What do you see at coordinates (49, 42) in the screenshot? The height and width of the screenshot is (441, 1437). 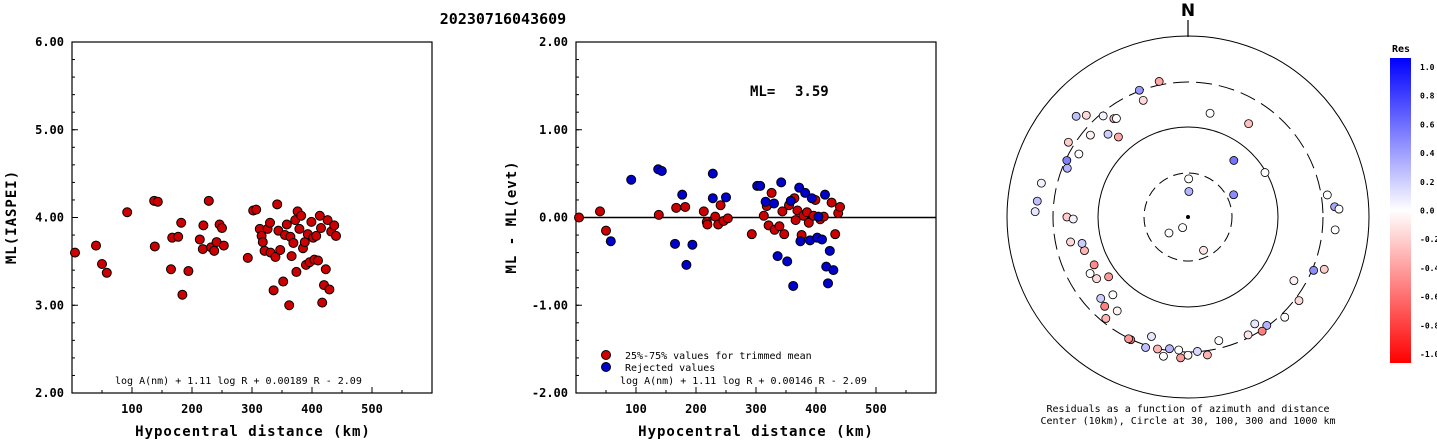 I see `y-tick-label: 6.00` at bounding box center [49, 42].